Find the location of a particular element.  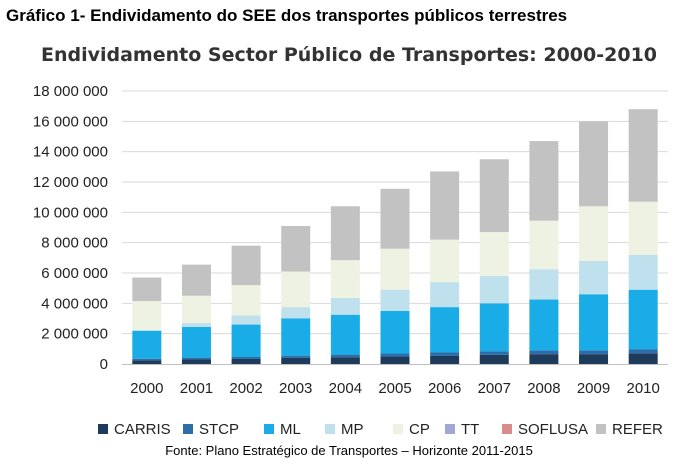

x-tick-label: 2008 is located at coordinates (543, 388).